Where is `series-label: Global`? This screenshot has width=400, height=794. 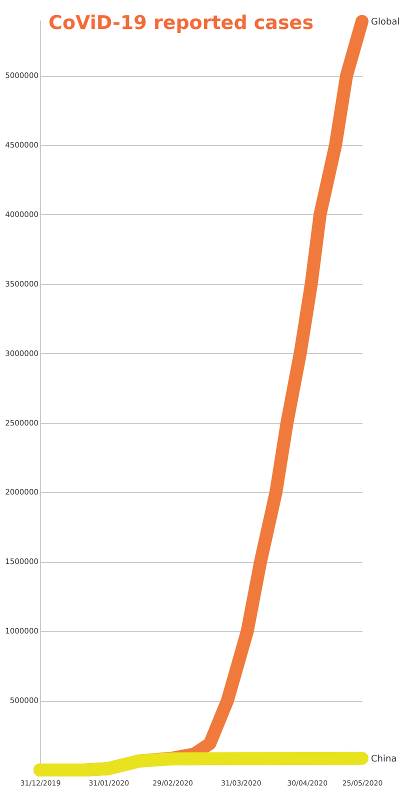 series-label: Global is located at coordinates (385, 22).